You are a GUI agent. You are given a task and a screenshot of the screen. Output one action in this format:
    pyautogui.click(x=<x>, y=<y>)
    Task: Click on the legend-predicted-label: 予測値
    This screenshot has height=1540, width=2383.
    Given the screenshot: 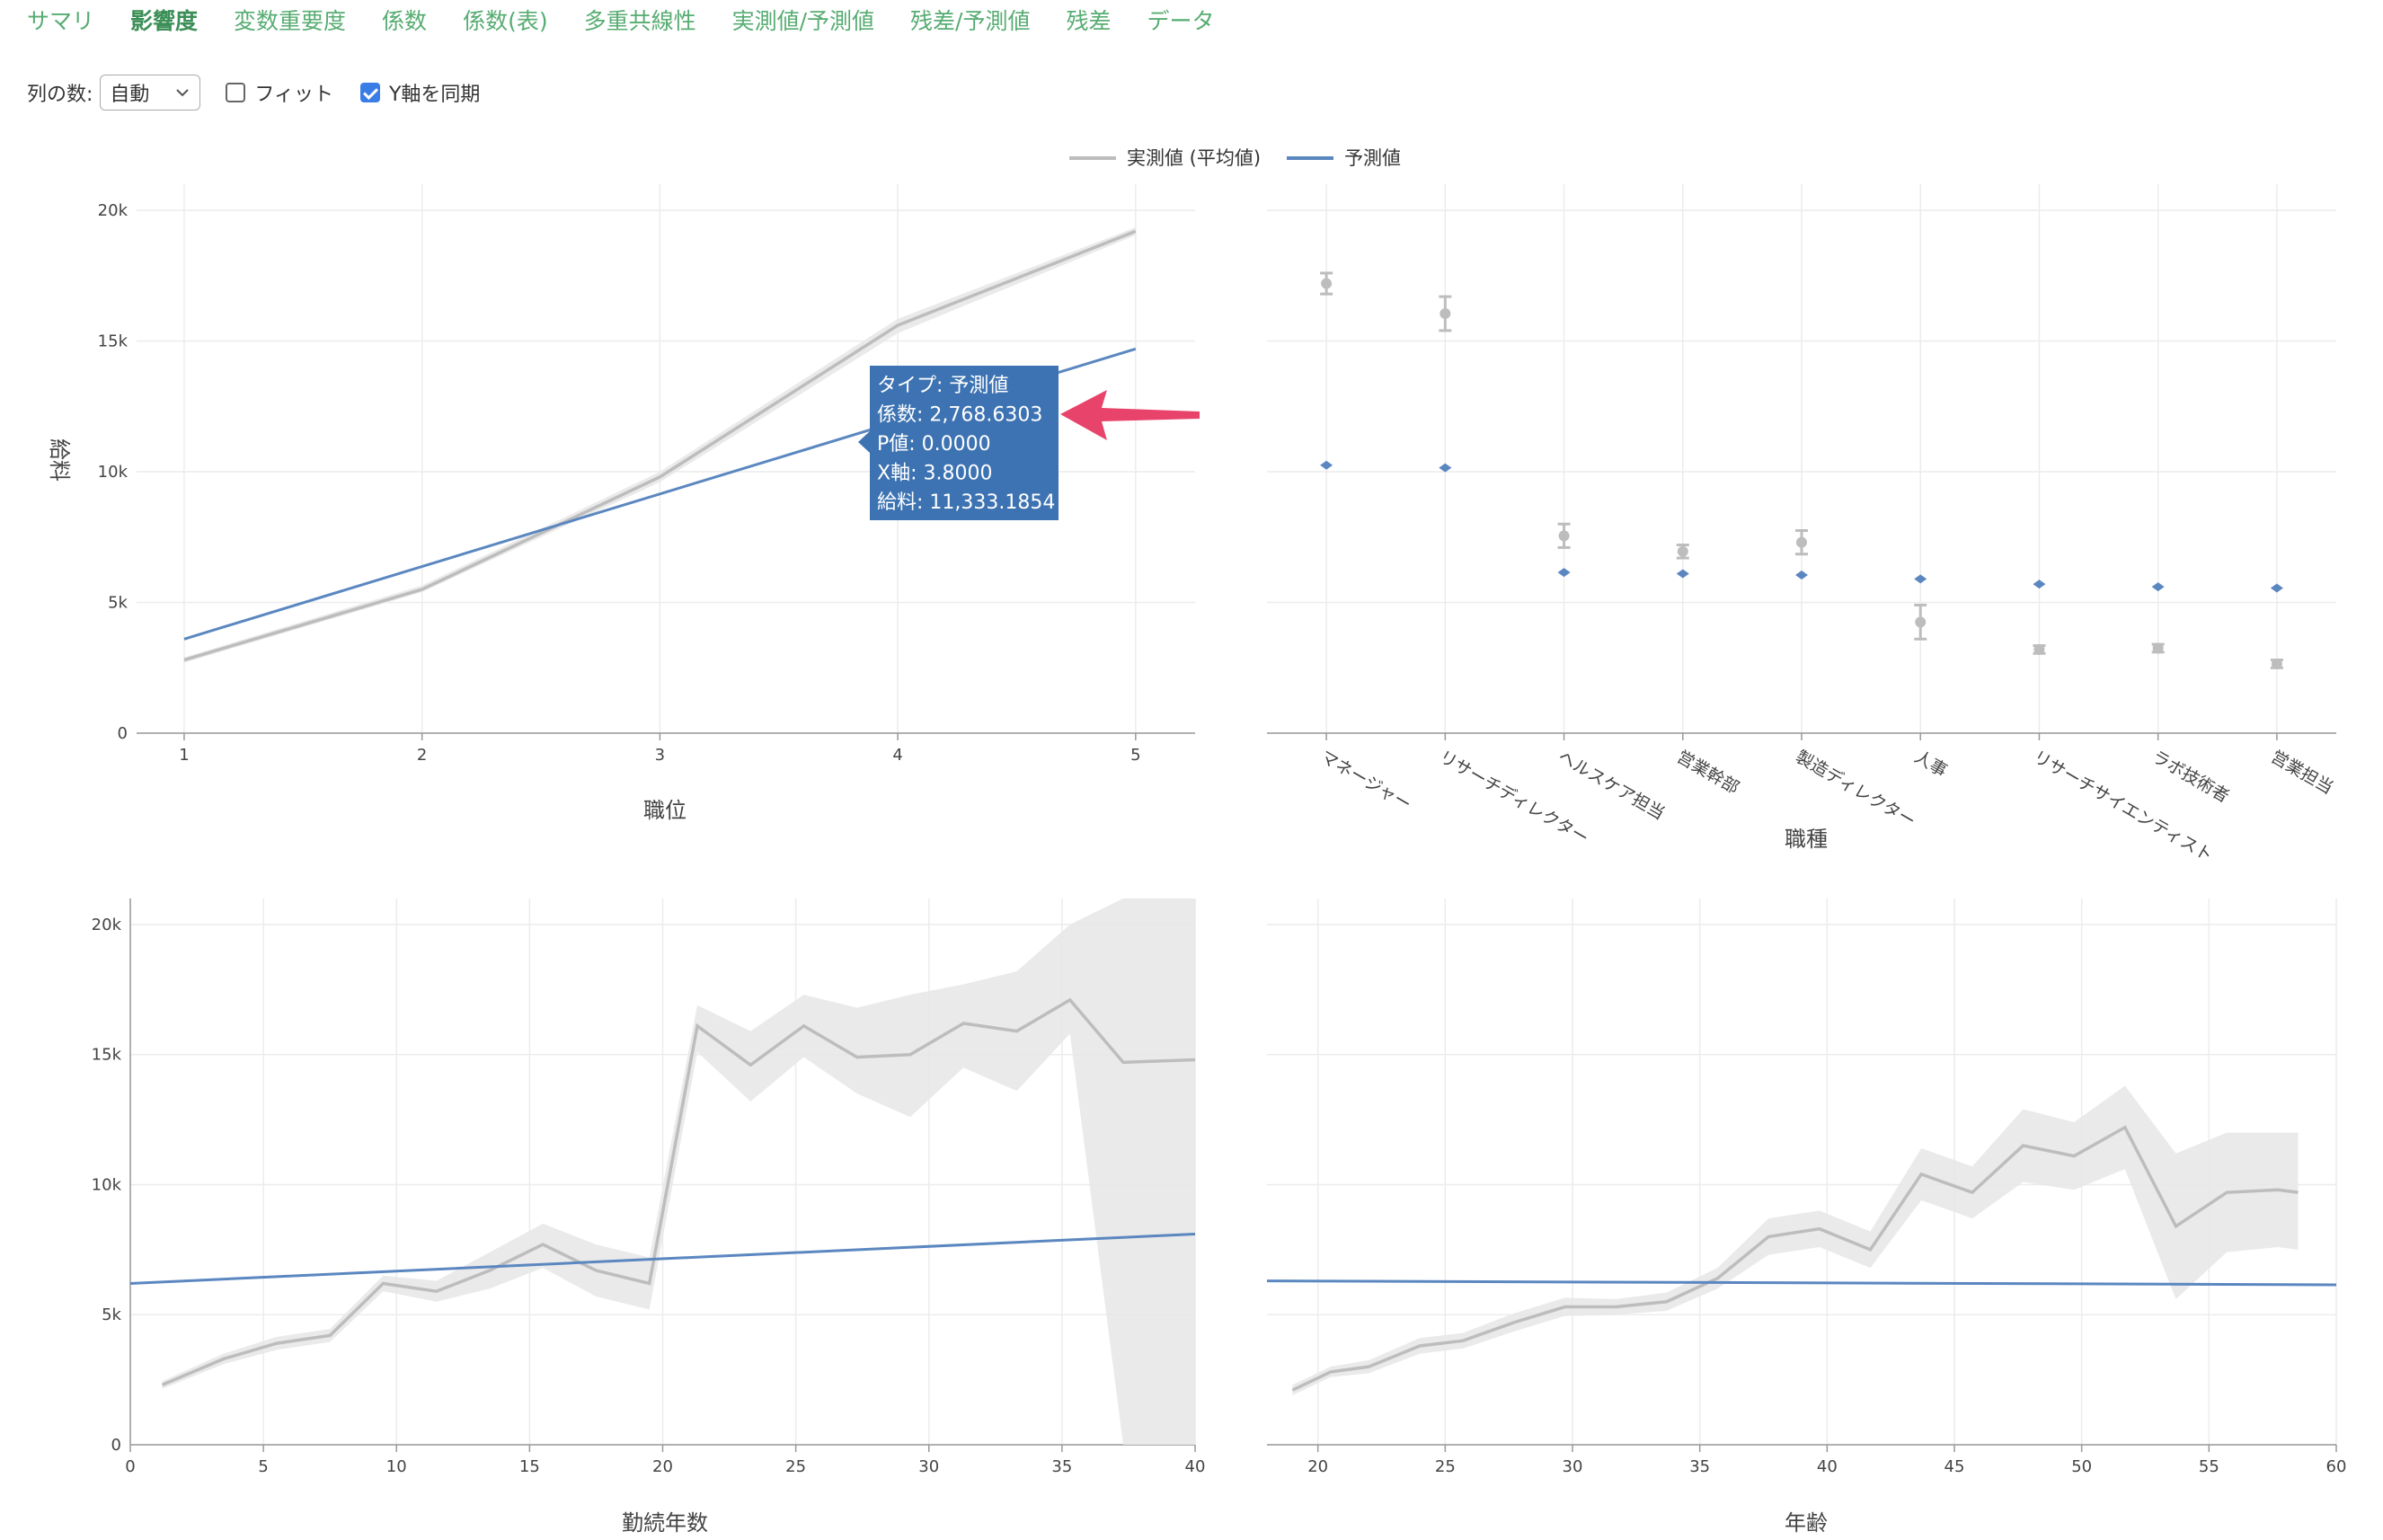 What is the action you would take?
    pyautogui.click(x=1372, y=158)
    